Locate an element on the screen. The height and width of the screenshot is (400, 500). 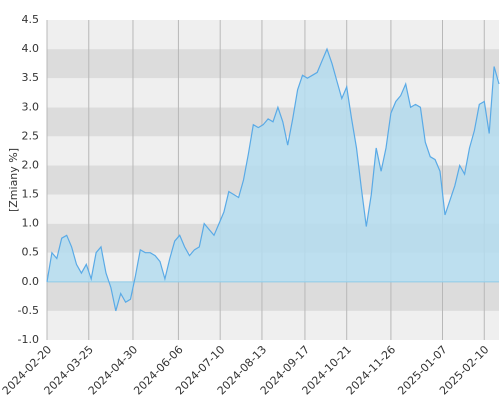
y-tick-label: 4.5 is located at coordinates (31, 19).